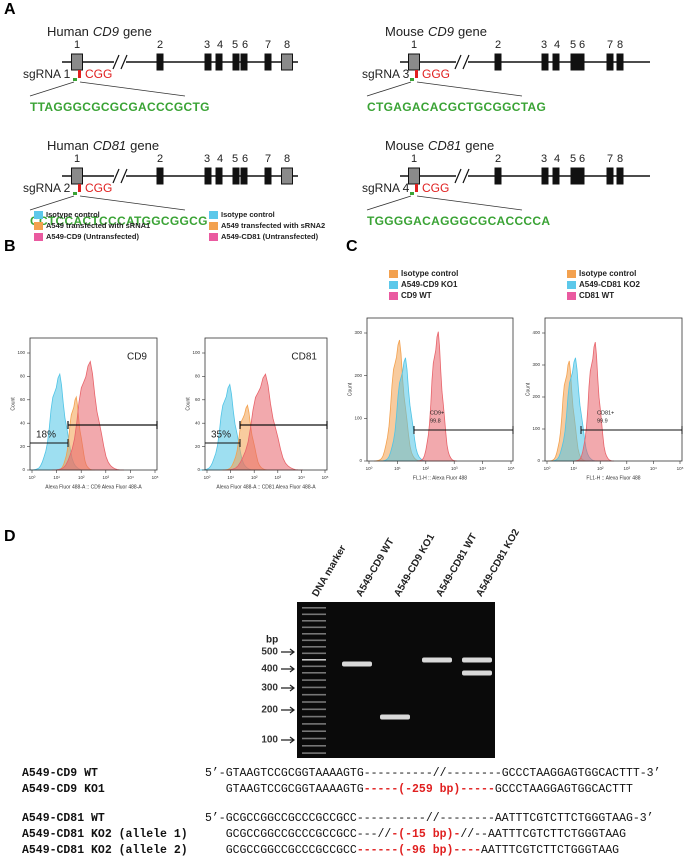 Image resolution: width=685 pixels, height=858 pixels. I want to click on y-tick-label: 40, so click(198, 422).